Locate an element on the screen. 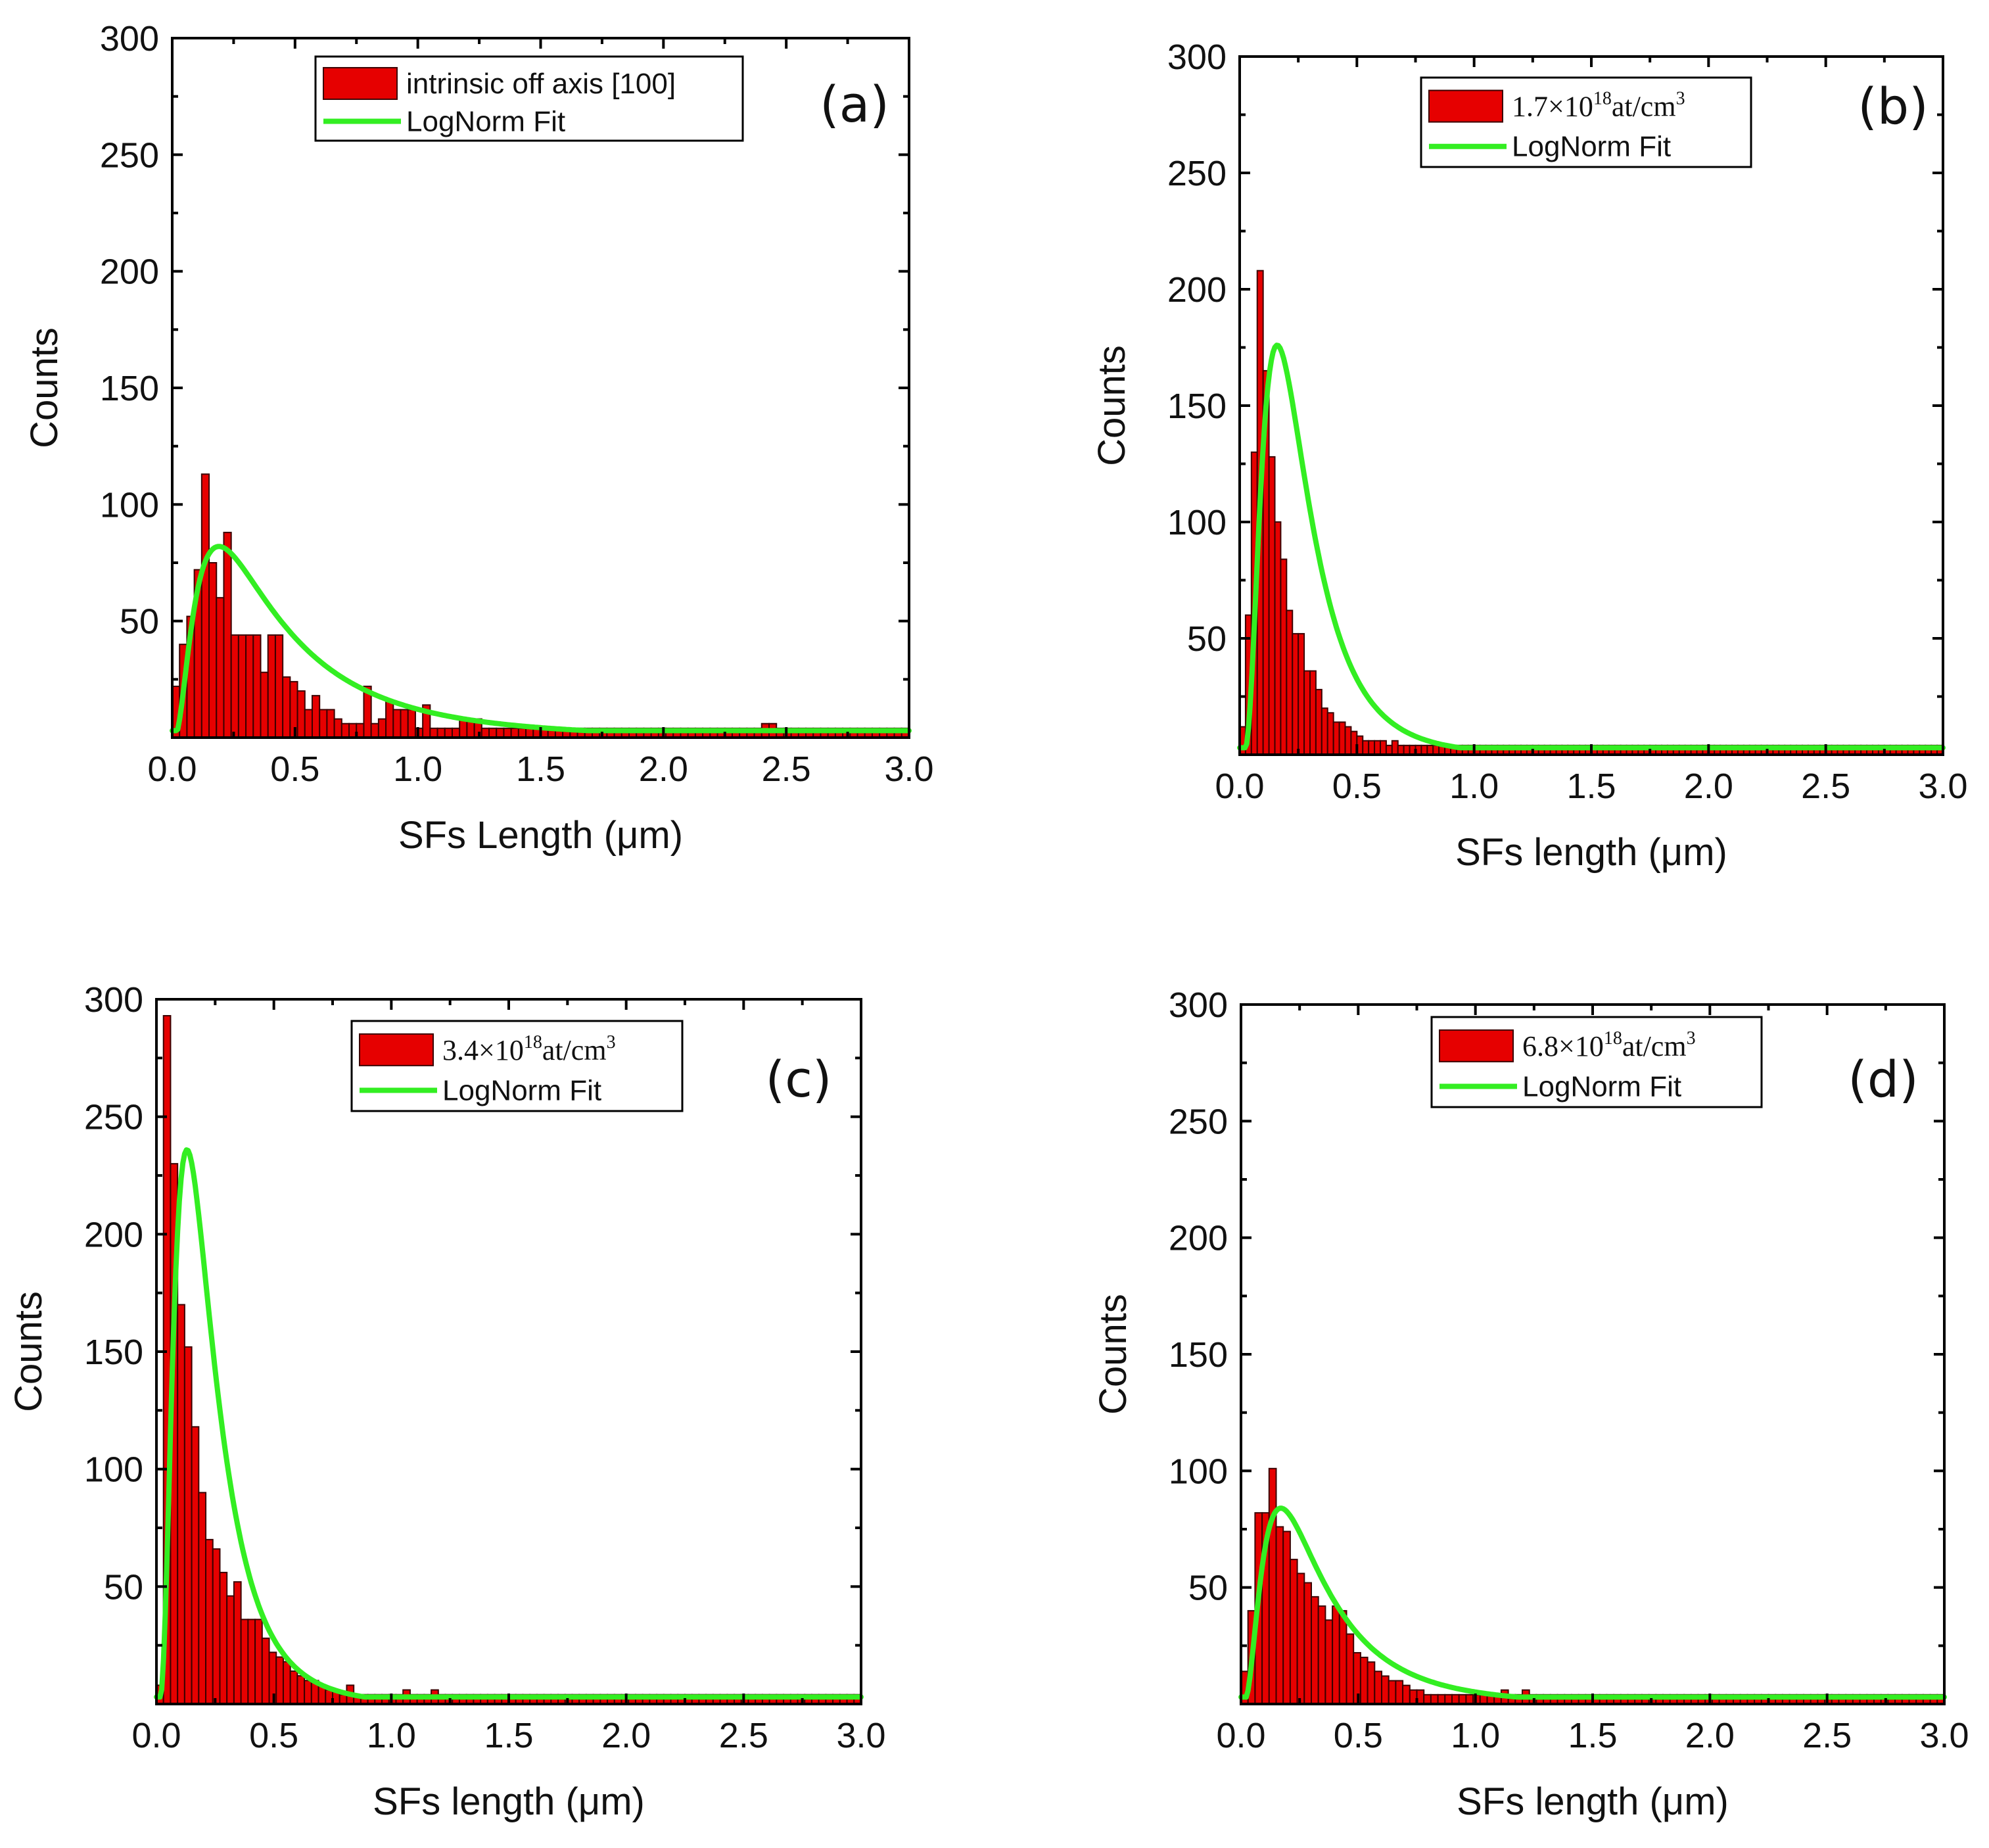 This screenshot has width=1989, height=1848. legend-swatch-bars is located at coordinates (1465, 106).